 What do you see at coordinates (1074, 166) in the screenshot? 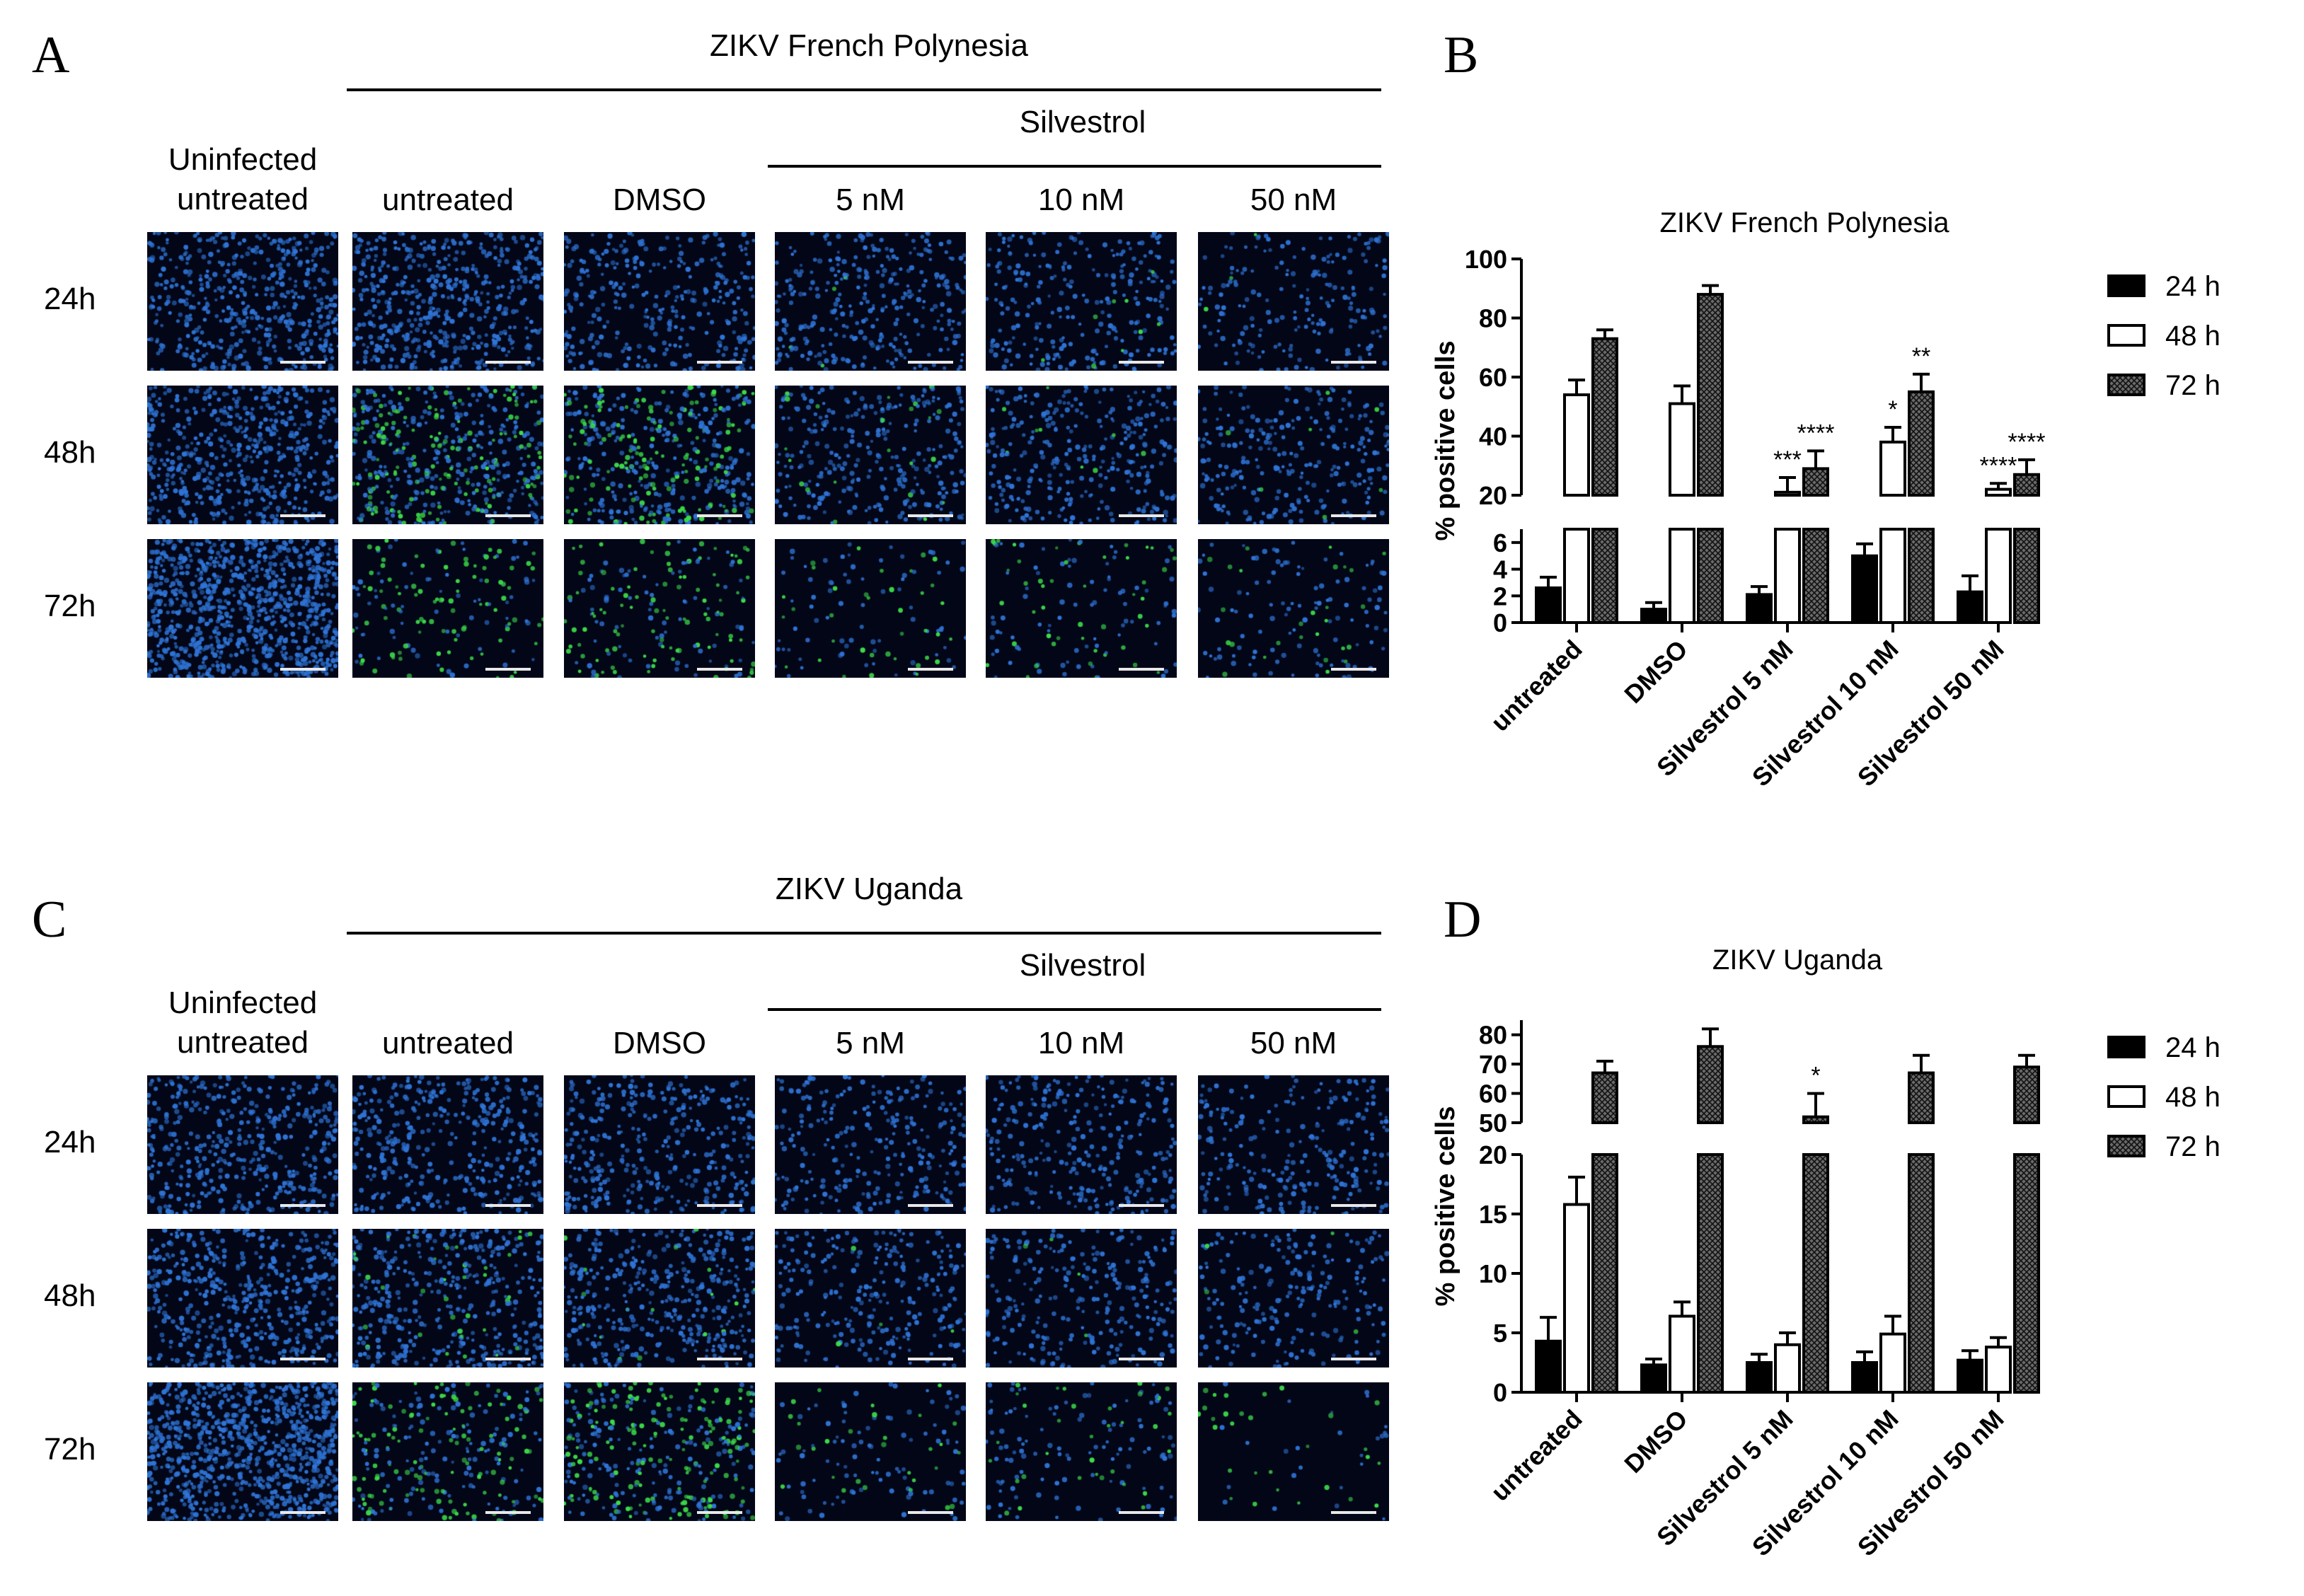
I see `silvestrol-header-rule` at bounding box center [1074, 166].